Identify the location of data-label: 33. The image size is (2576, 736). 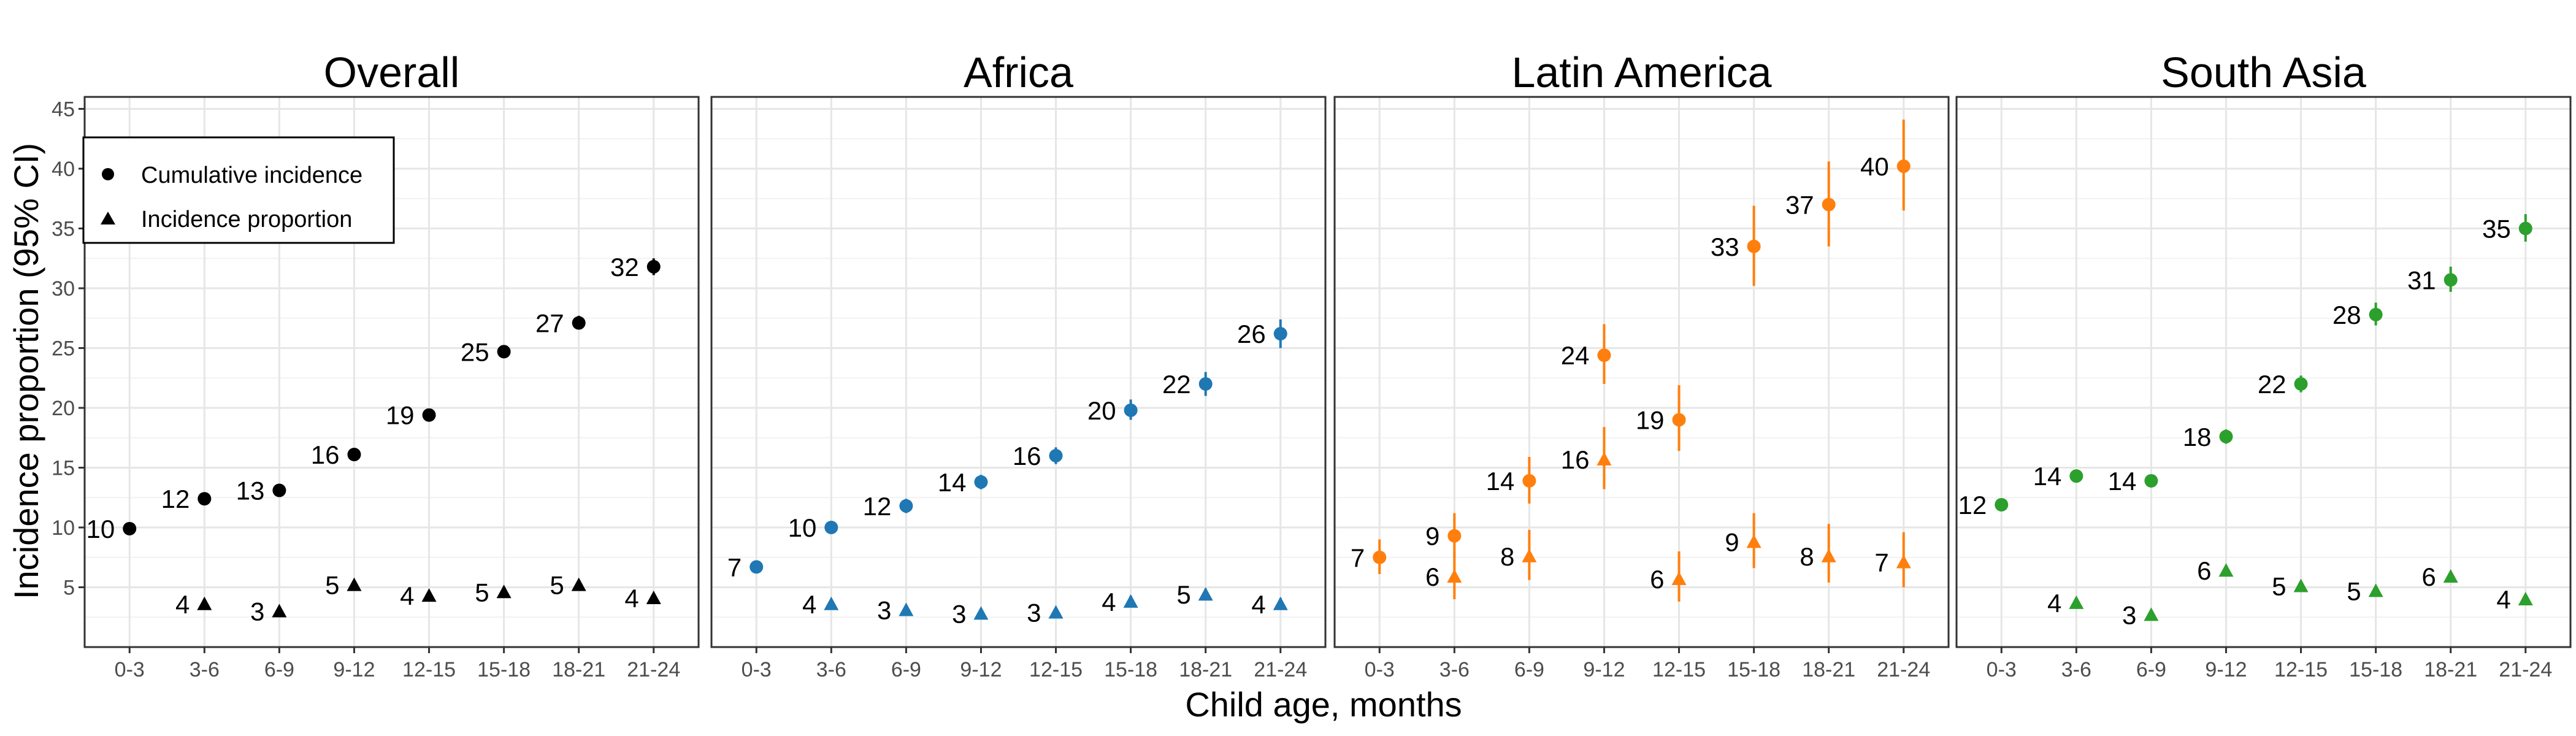
(1725, 246).